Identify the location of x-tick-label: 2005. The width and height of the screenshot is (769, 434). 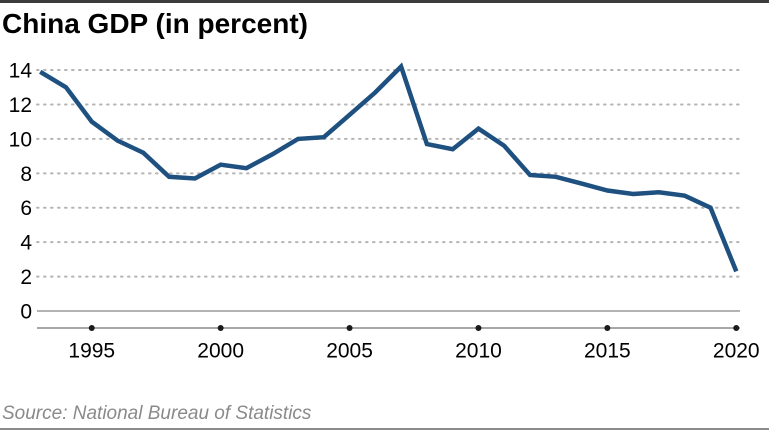
(349, 351).